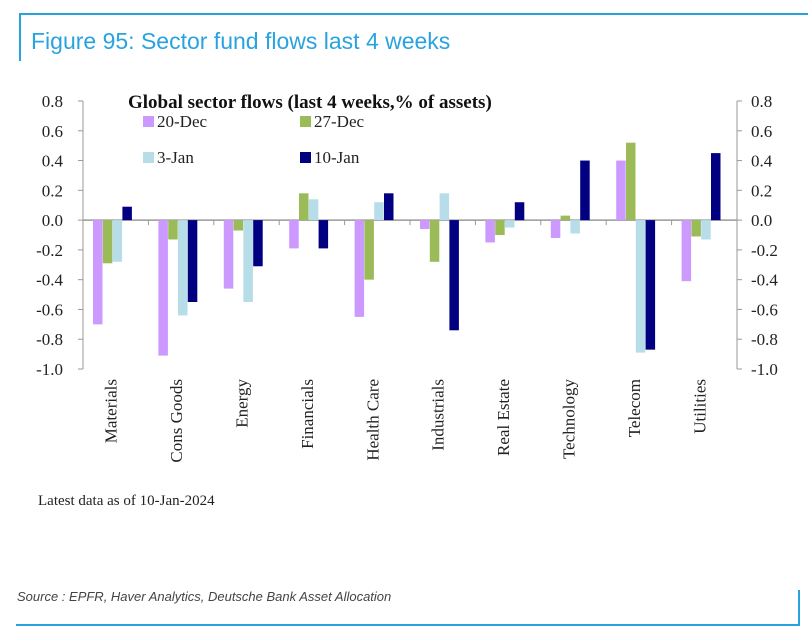  Describe the element at coordinates (575, 227) in the screenshot. I see `bar-3-jan-technology` at that location.